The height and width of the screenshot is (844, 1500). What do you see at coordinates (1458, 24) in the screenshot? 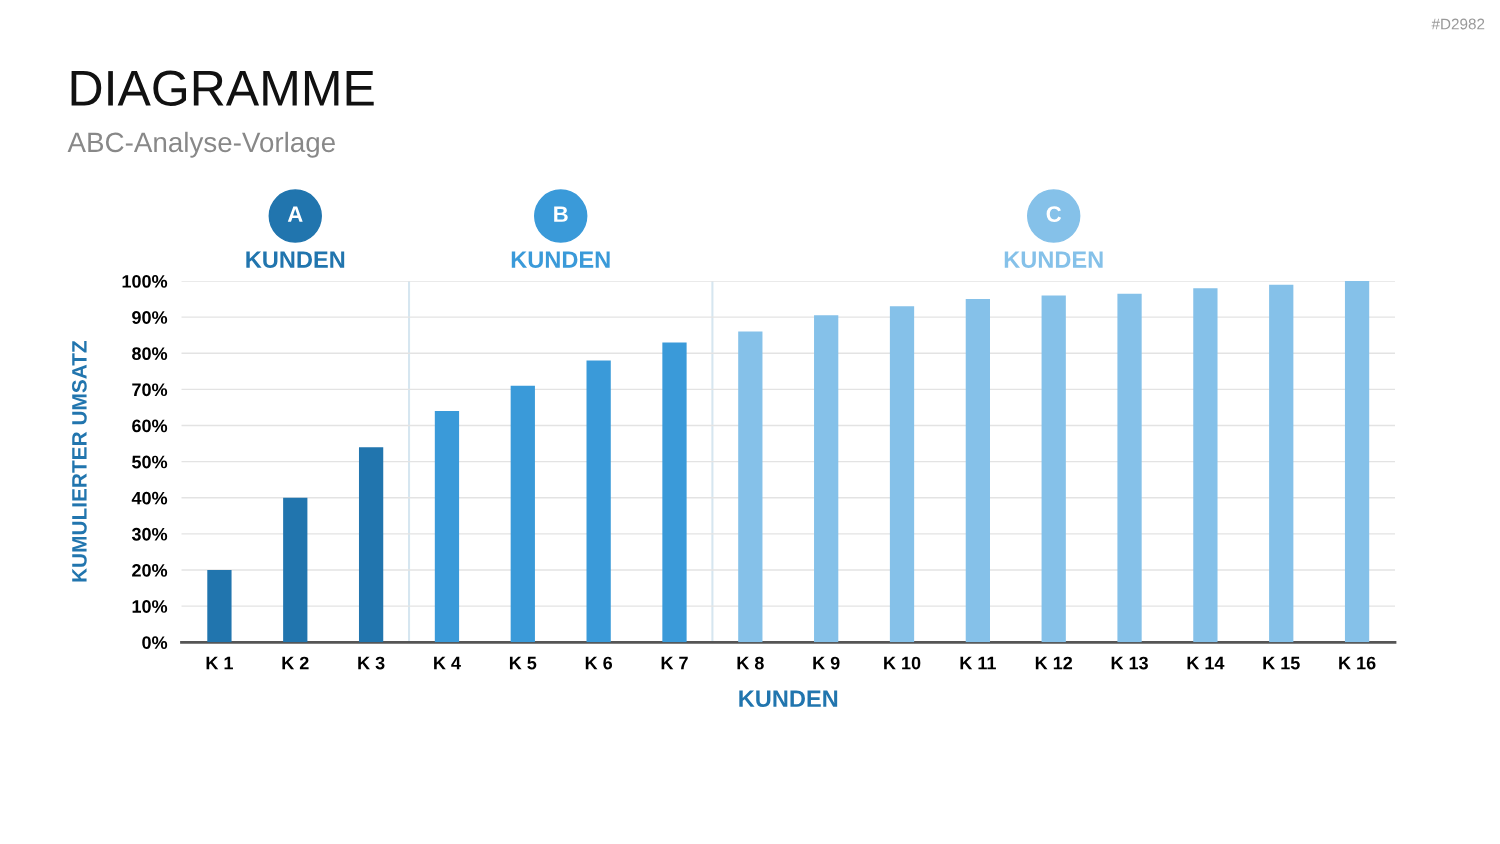
I see `text: #D2982` at bounding box center [1458, 24].